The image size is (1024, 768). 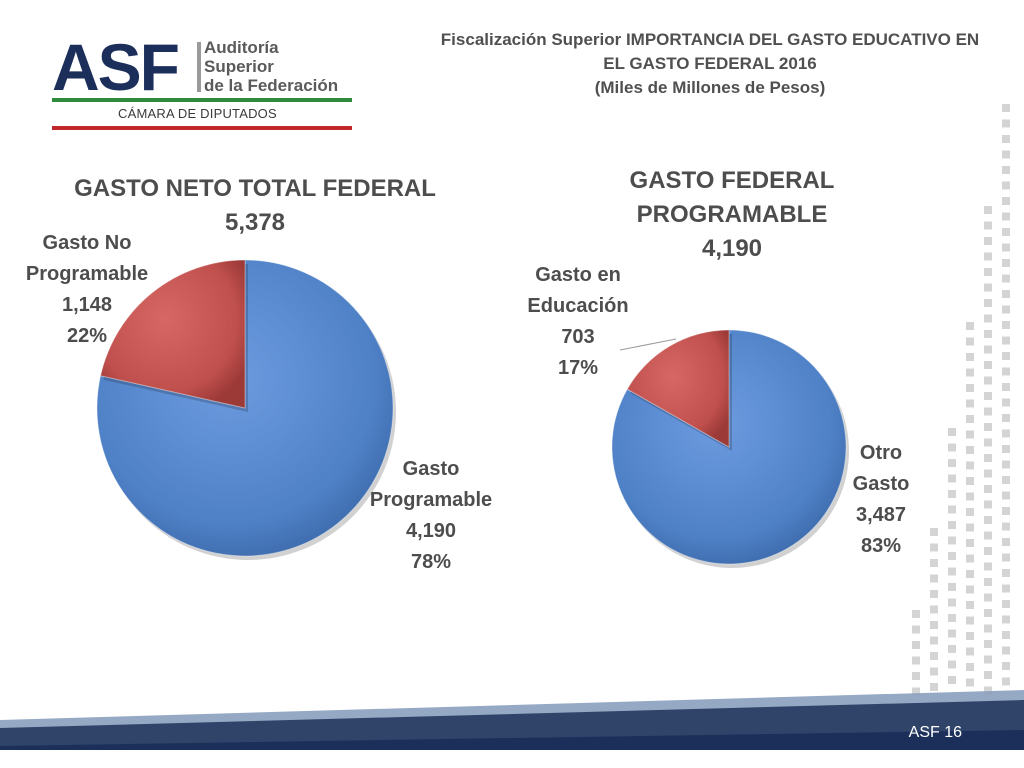 I want to click on slice-value: 3,487, so click(x=881, y=515).